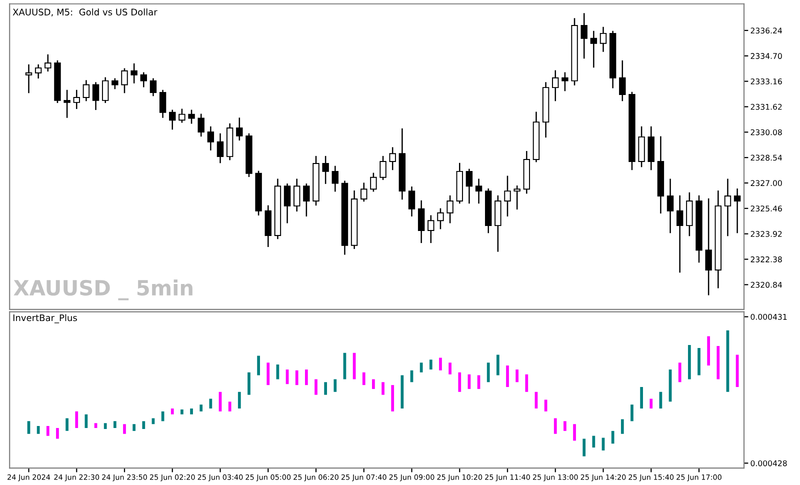 Image resolution: width=800 pixels, height=485 pixels. Describe the element at coordinates (103, 290) in the screenshot. I see `annotation: XAUUSD _ 5min` at that location.